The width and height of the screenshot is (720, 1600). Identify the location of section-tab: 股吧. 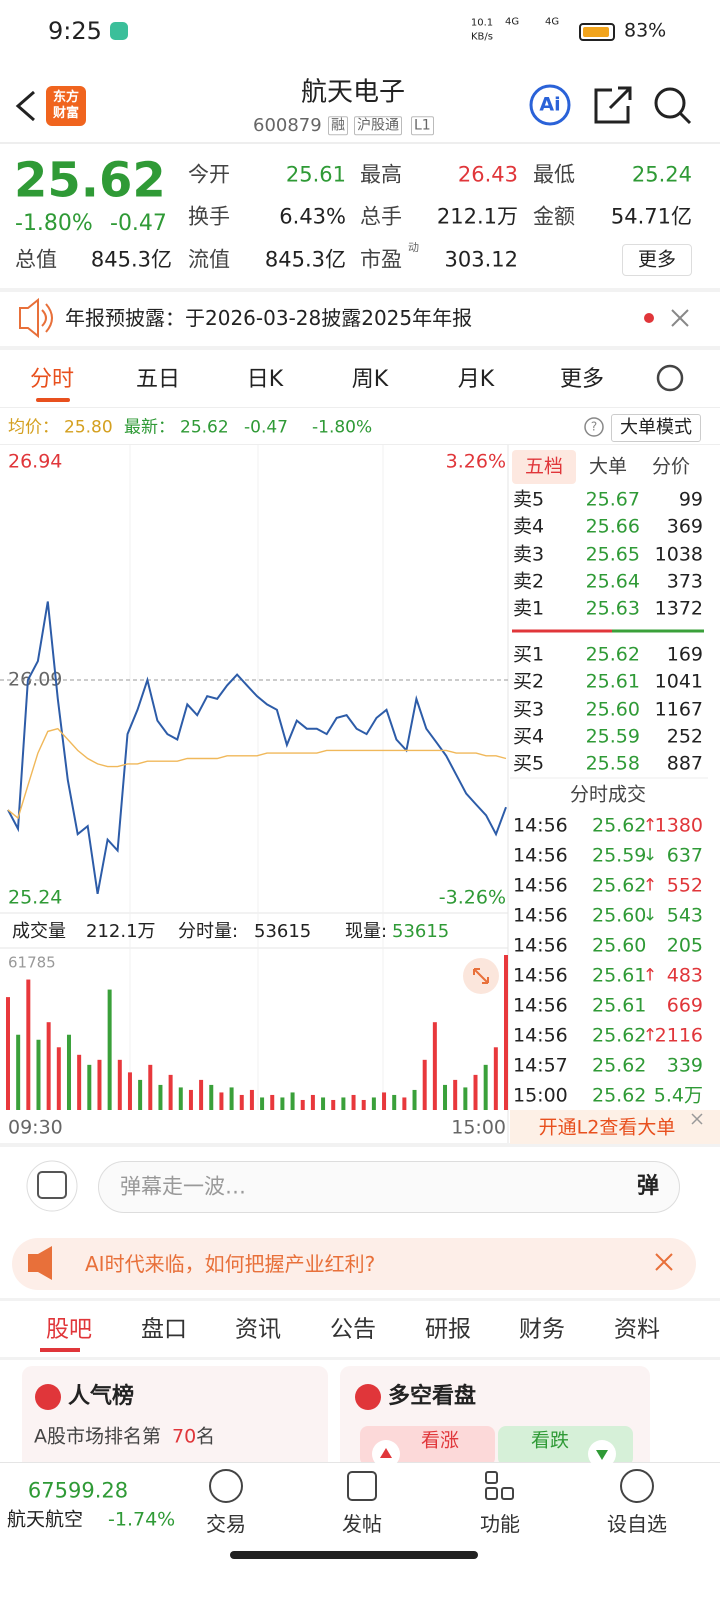
(69, 1329).